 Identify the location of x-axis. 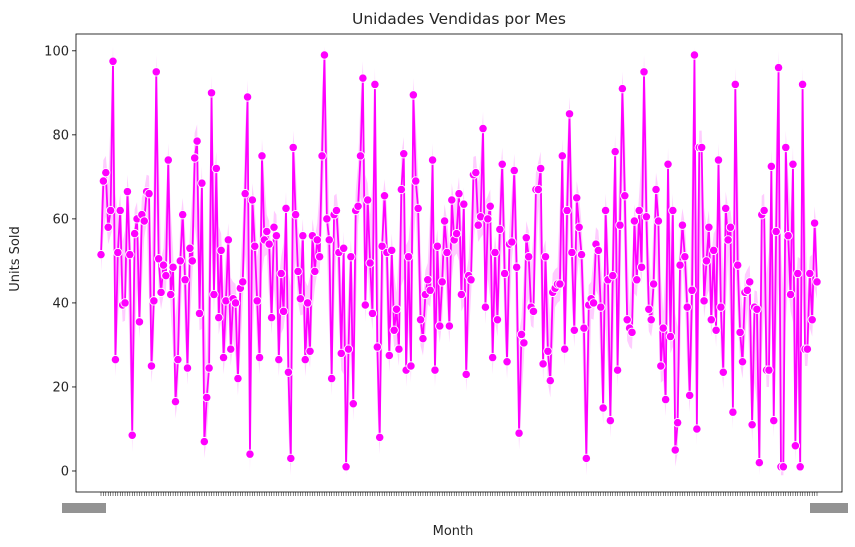
(455, 502).